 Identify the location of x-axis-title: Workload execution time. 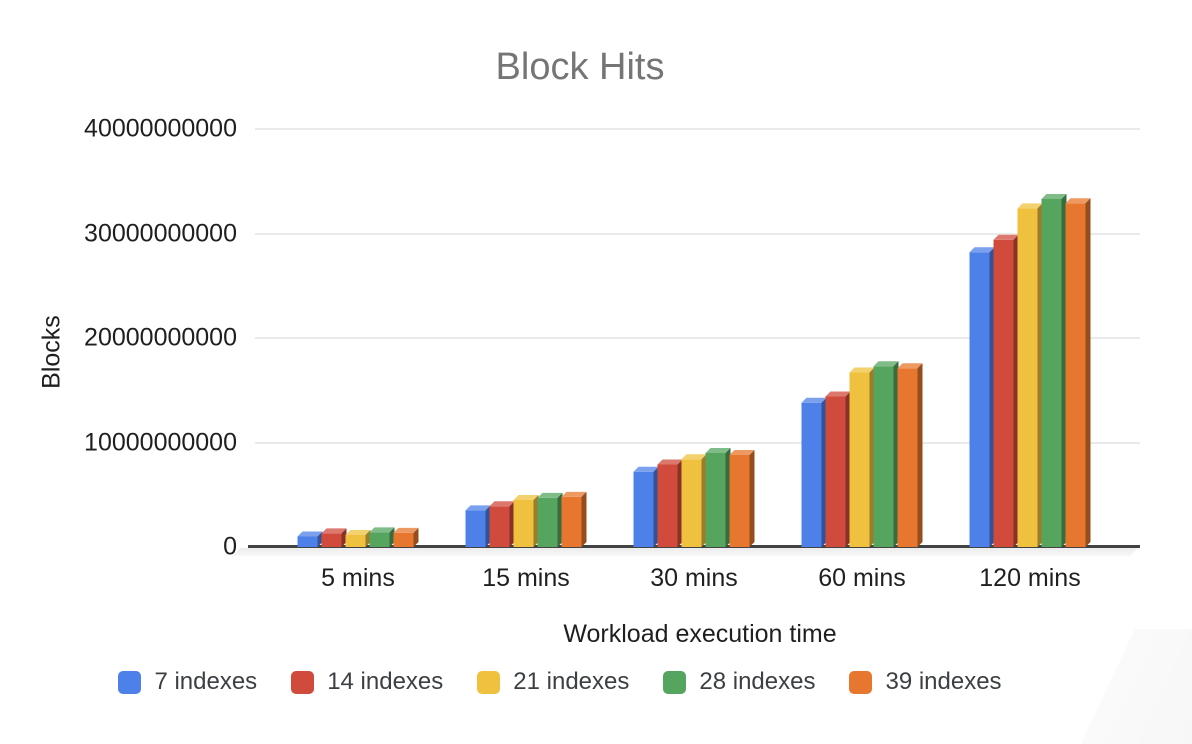
(700, 634).